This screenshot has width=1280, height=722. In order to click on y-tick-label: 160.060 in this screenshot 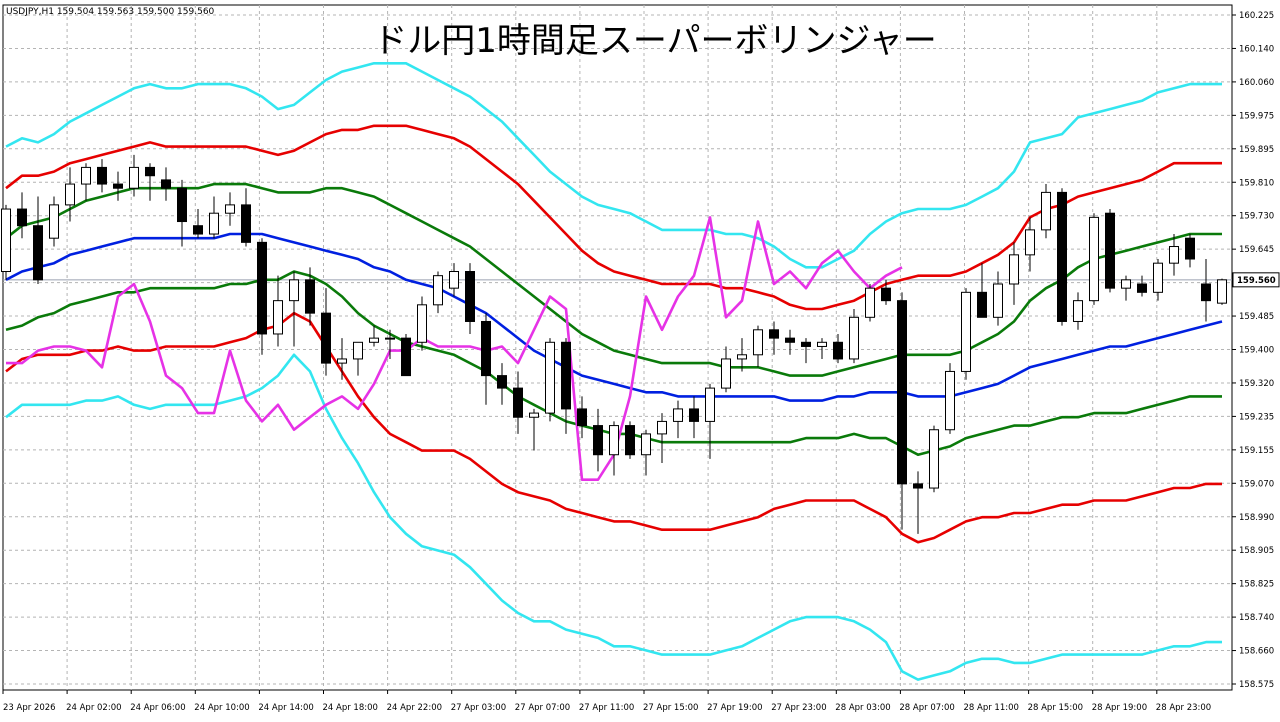, I will do `click(1256, 83)`.